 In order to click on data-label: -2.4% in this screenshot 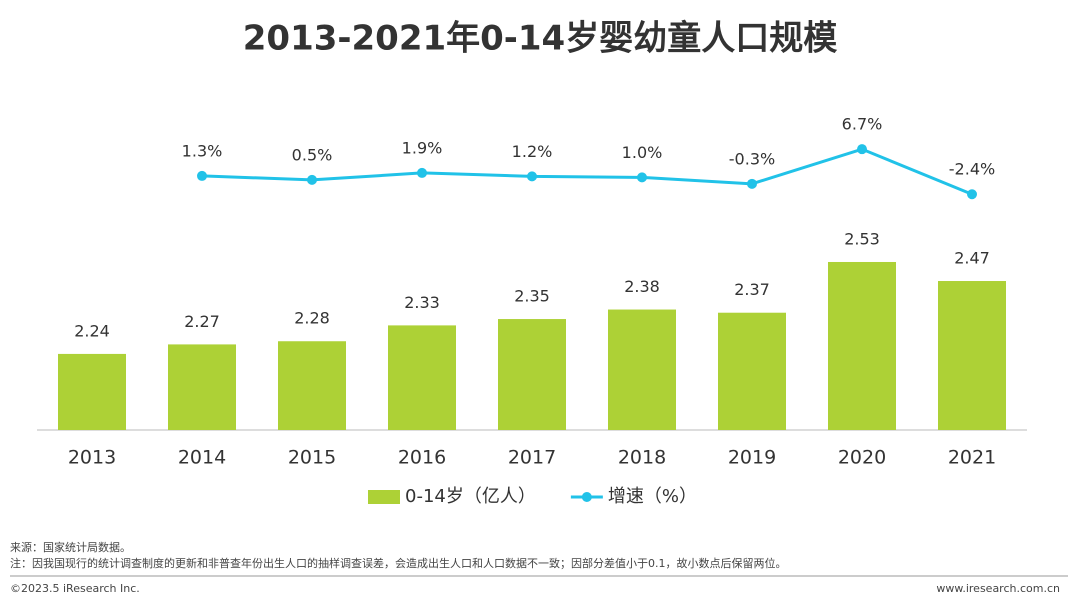, I will do `click(972, 169)`.